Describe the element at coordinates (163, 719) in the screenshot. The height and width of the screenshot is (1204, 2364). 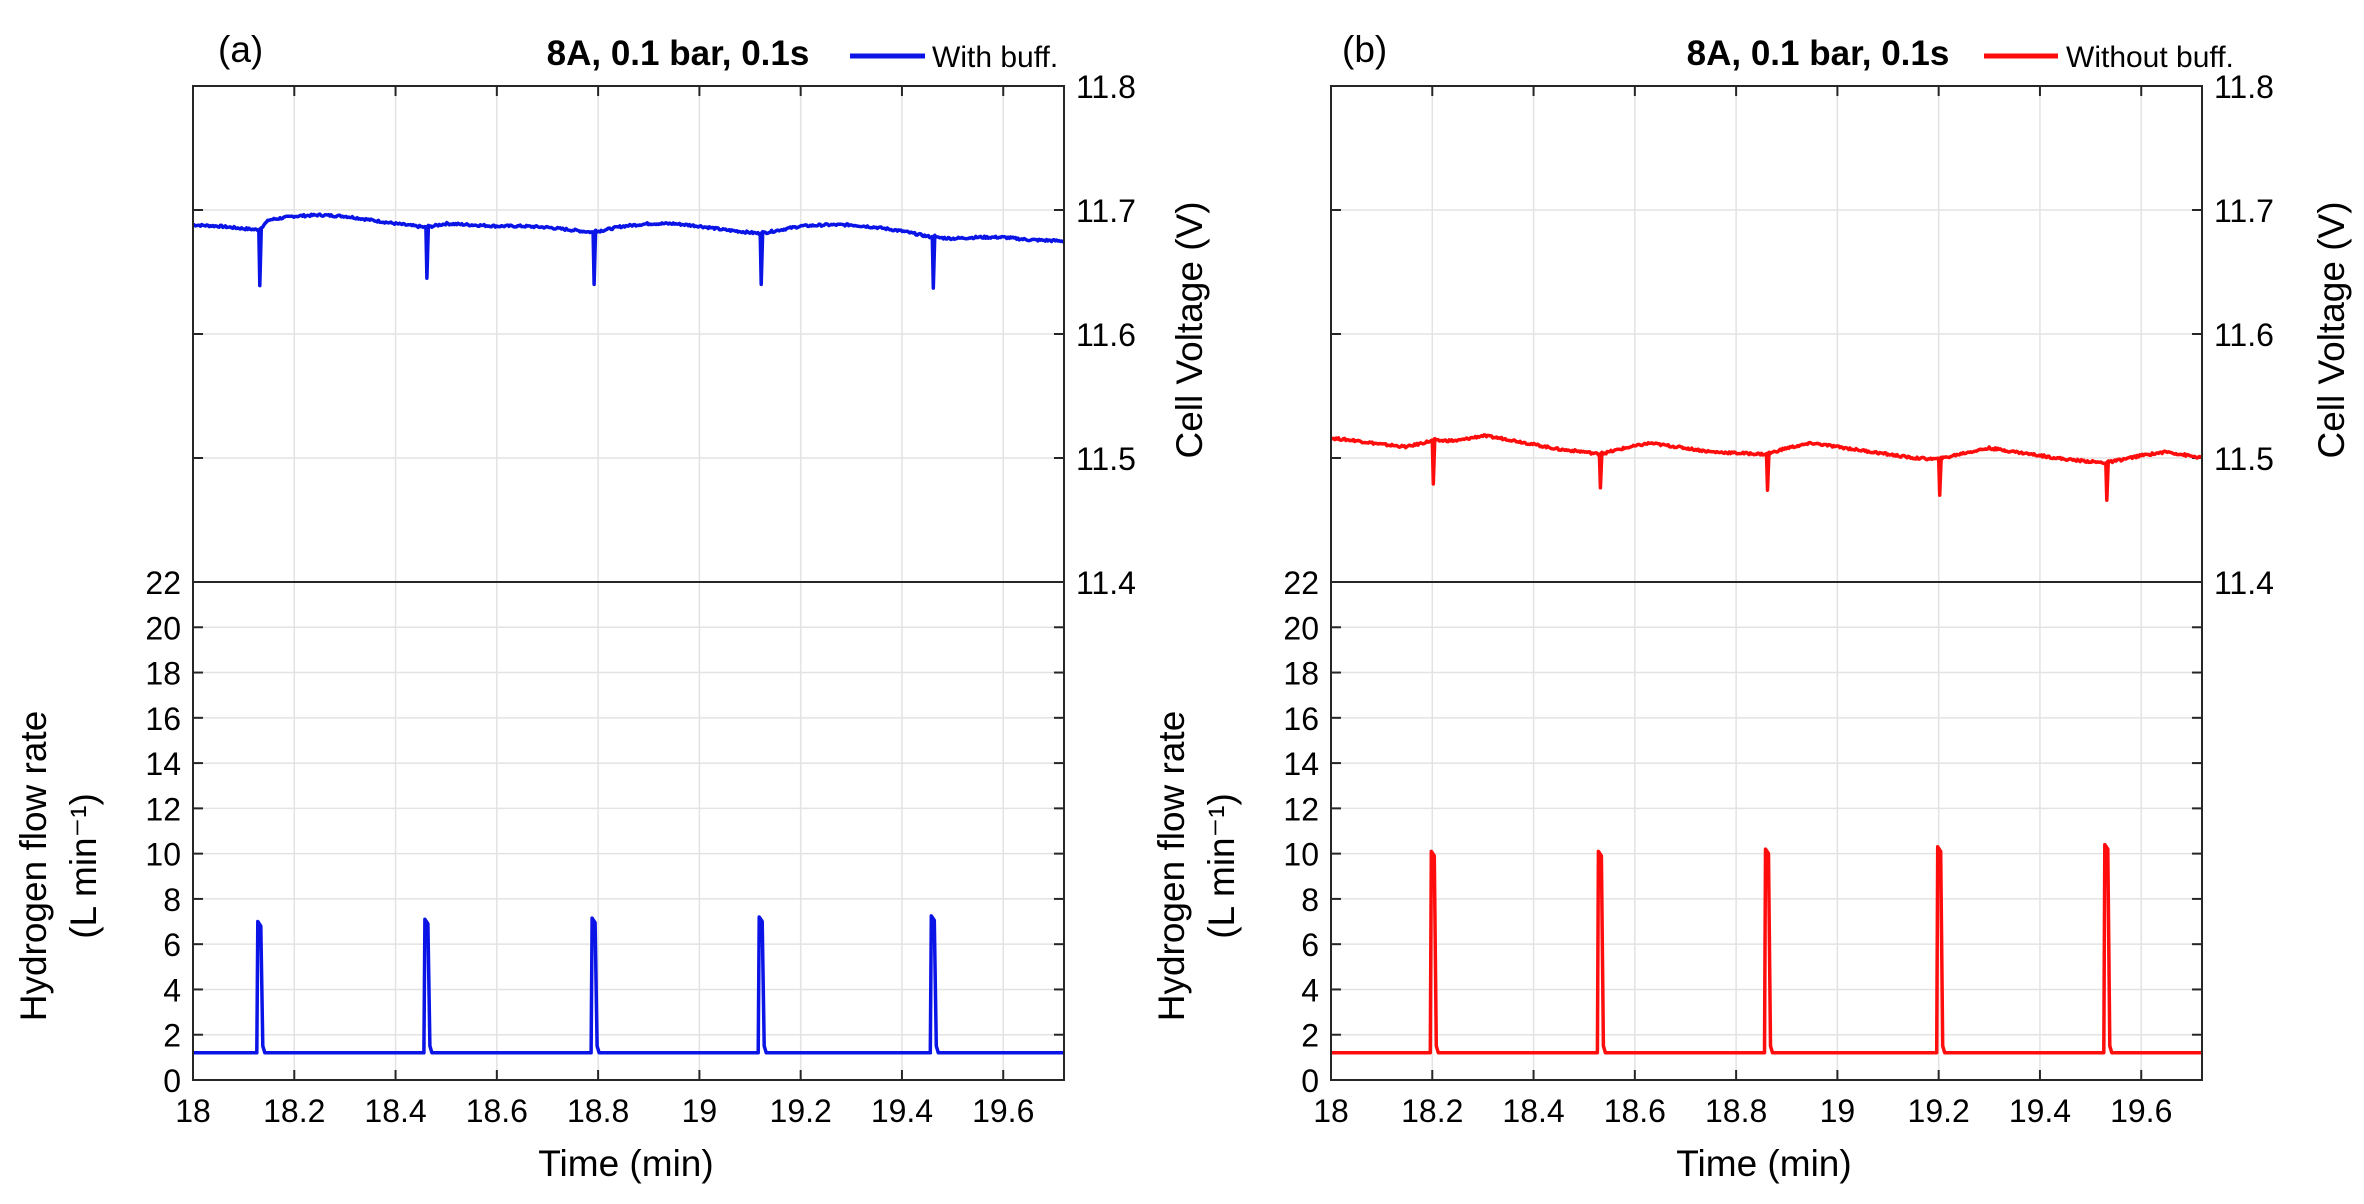
I see `panel-a-flow-tick-label: 16` at that location.